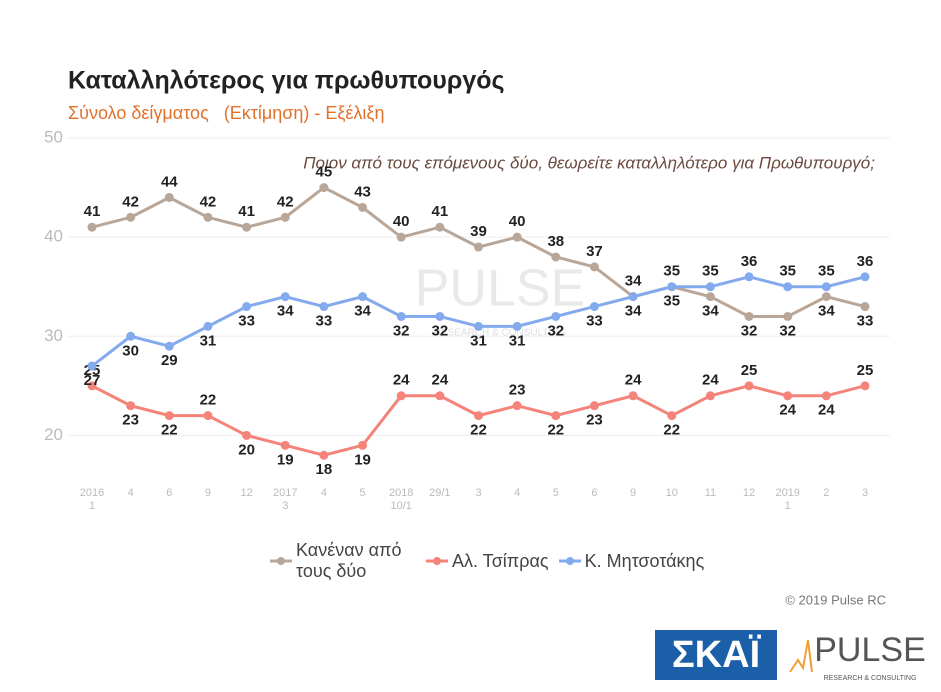  I want to click on x-tick-label: 29/1, so click(439, 493).